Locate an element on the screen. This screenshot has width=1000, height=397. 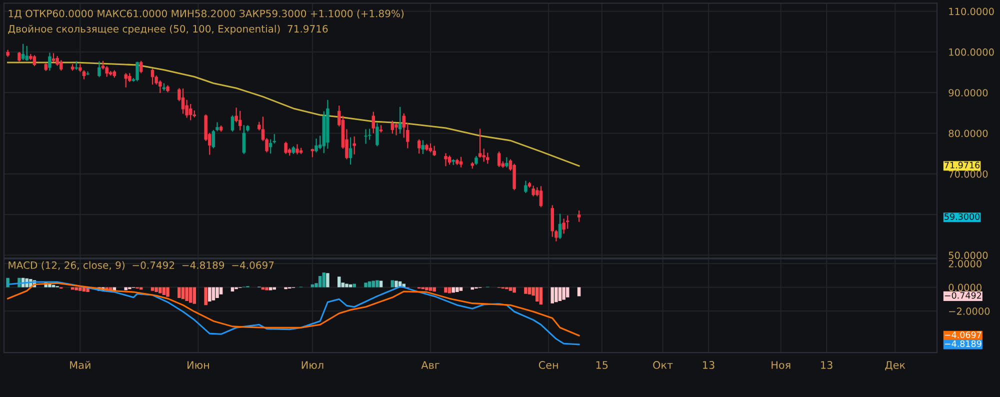
y-tick-label: 80.0000 is located at coordinates (968, 134).